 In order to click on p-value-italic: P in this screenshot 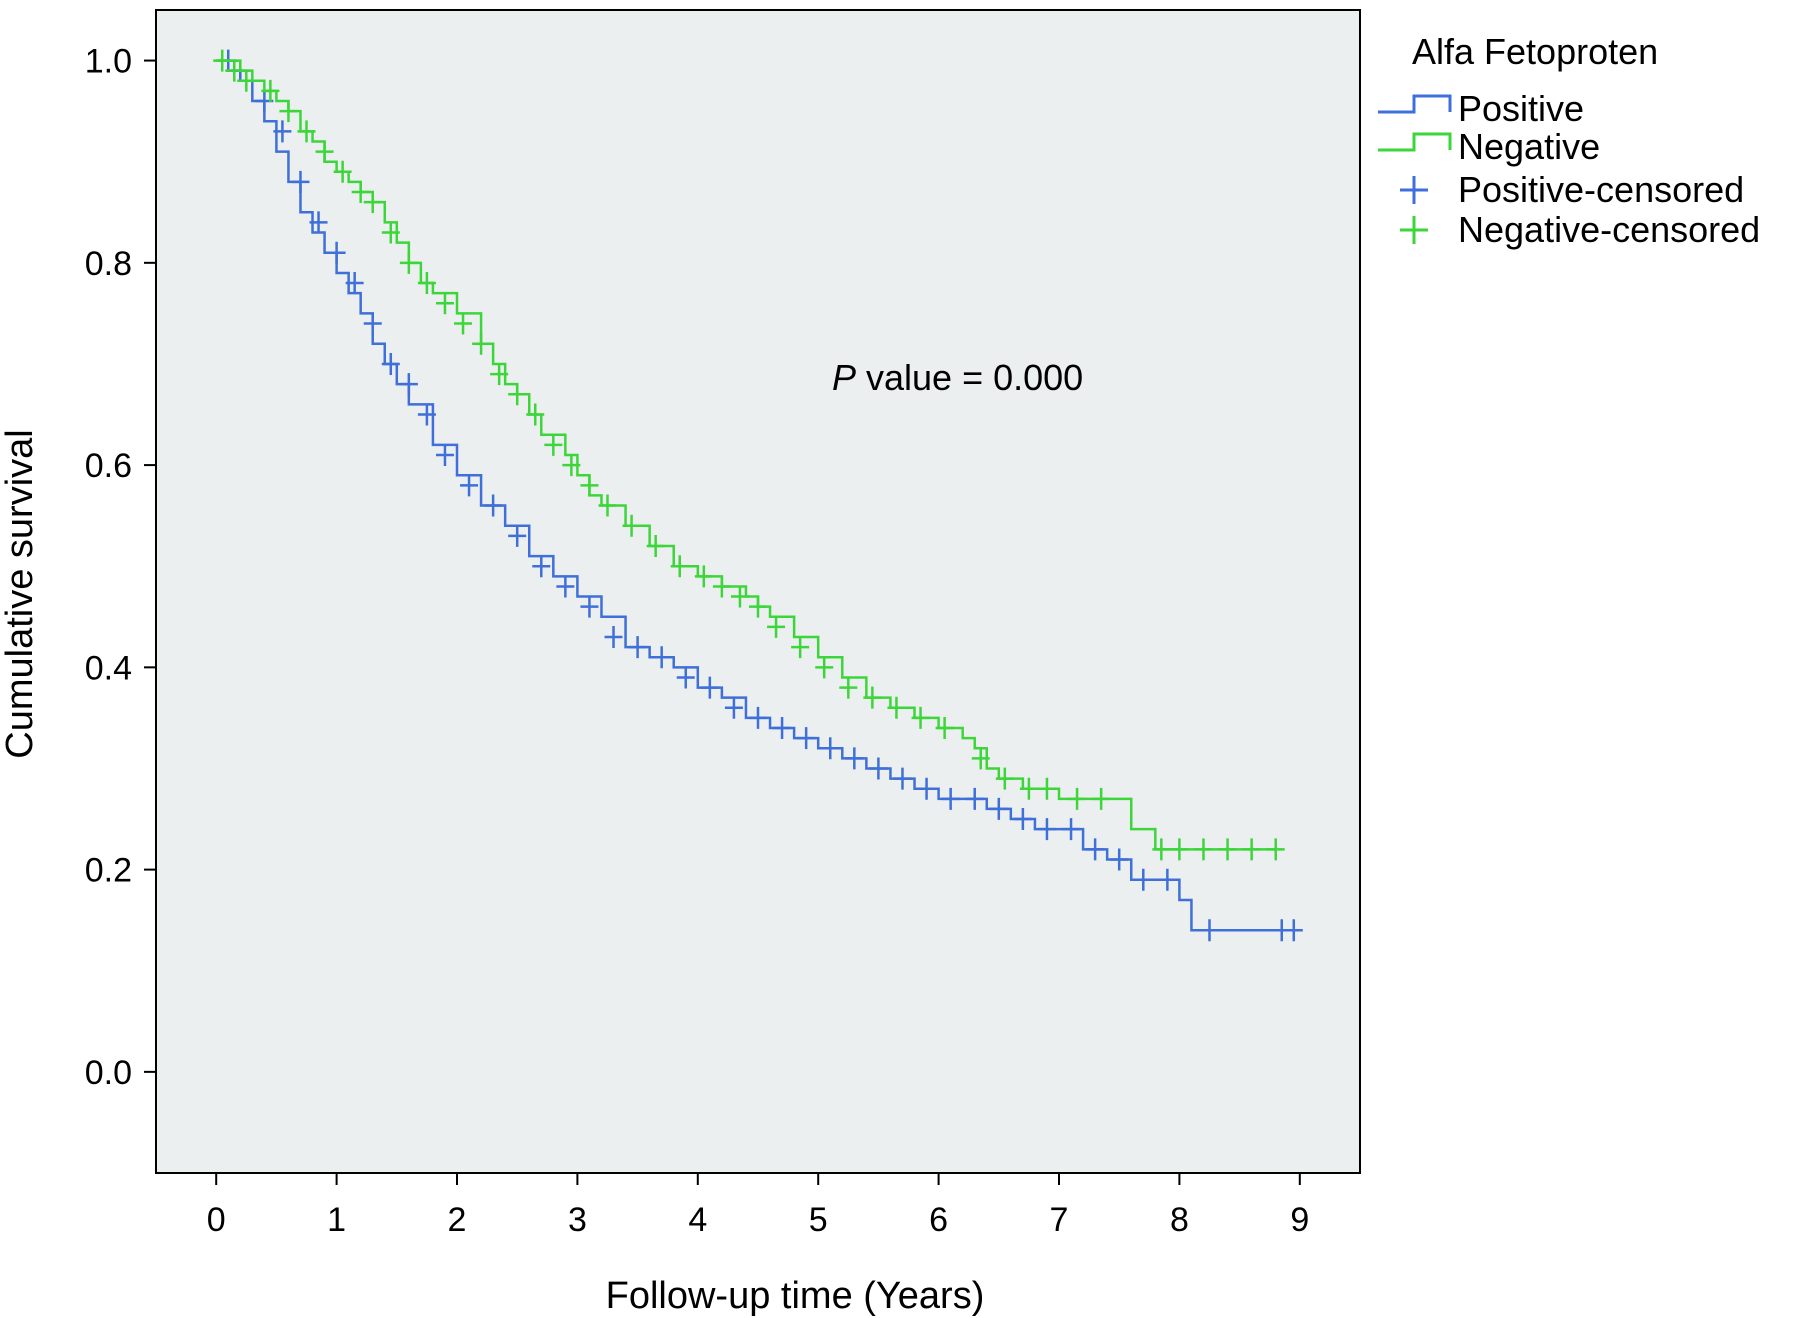, I will do `click(844, 377)`.